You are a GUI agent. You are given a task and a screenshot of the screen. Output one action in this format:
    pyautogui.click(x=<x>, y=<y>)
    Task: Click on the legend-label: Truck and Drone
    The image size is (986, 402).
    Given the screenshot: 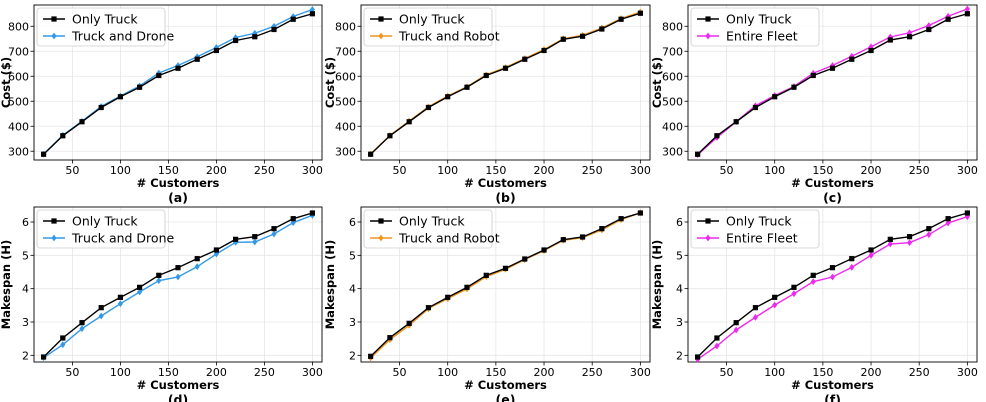 What is the action you would take?
    pyautogui.click(x=122, y=238)
    